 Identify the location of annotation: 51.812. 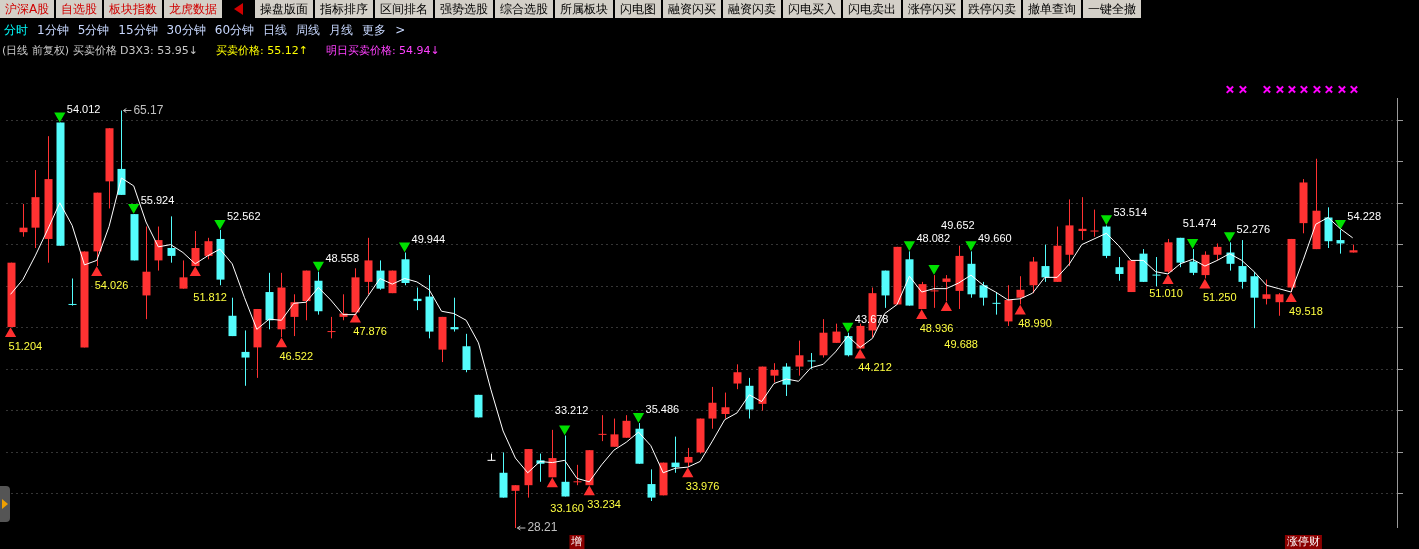
(210, 296).